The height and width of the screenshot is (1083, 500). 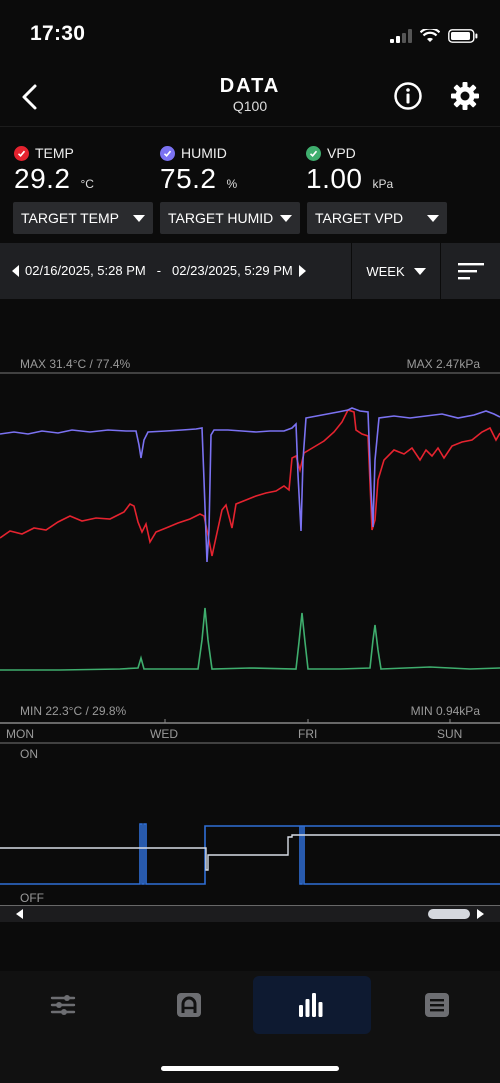 What do you see at coordinates (401, 36) in the screenshot?
I see `signal-icon` at bounding box center [401, 36].